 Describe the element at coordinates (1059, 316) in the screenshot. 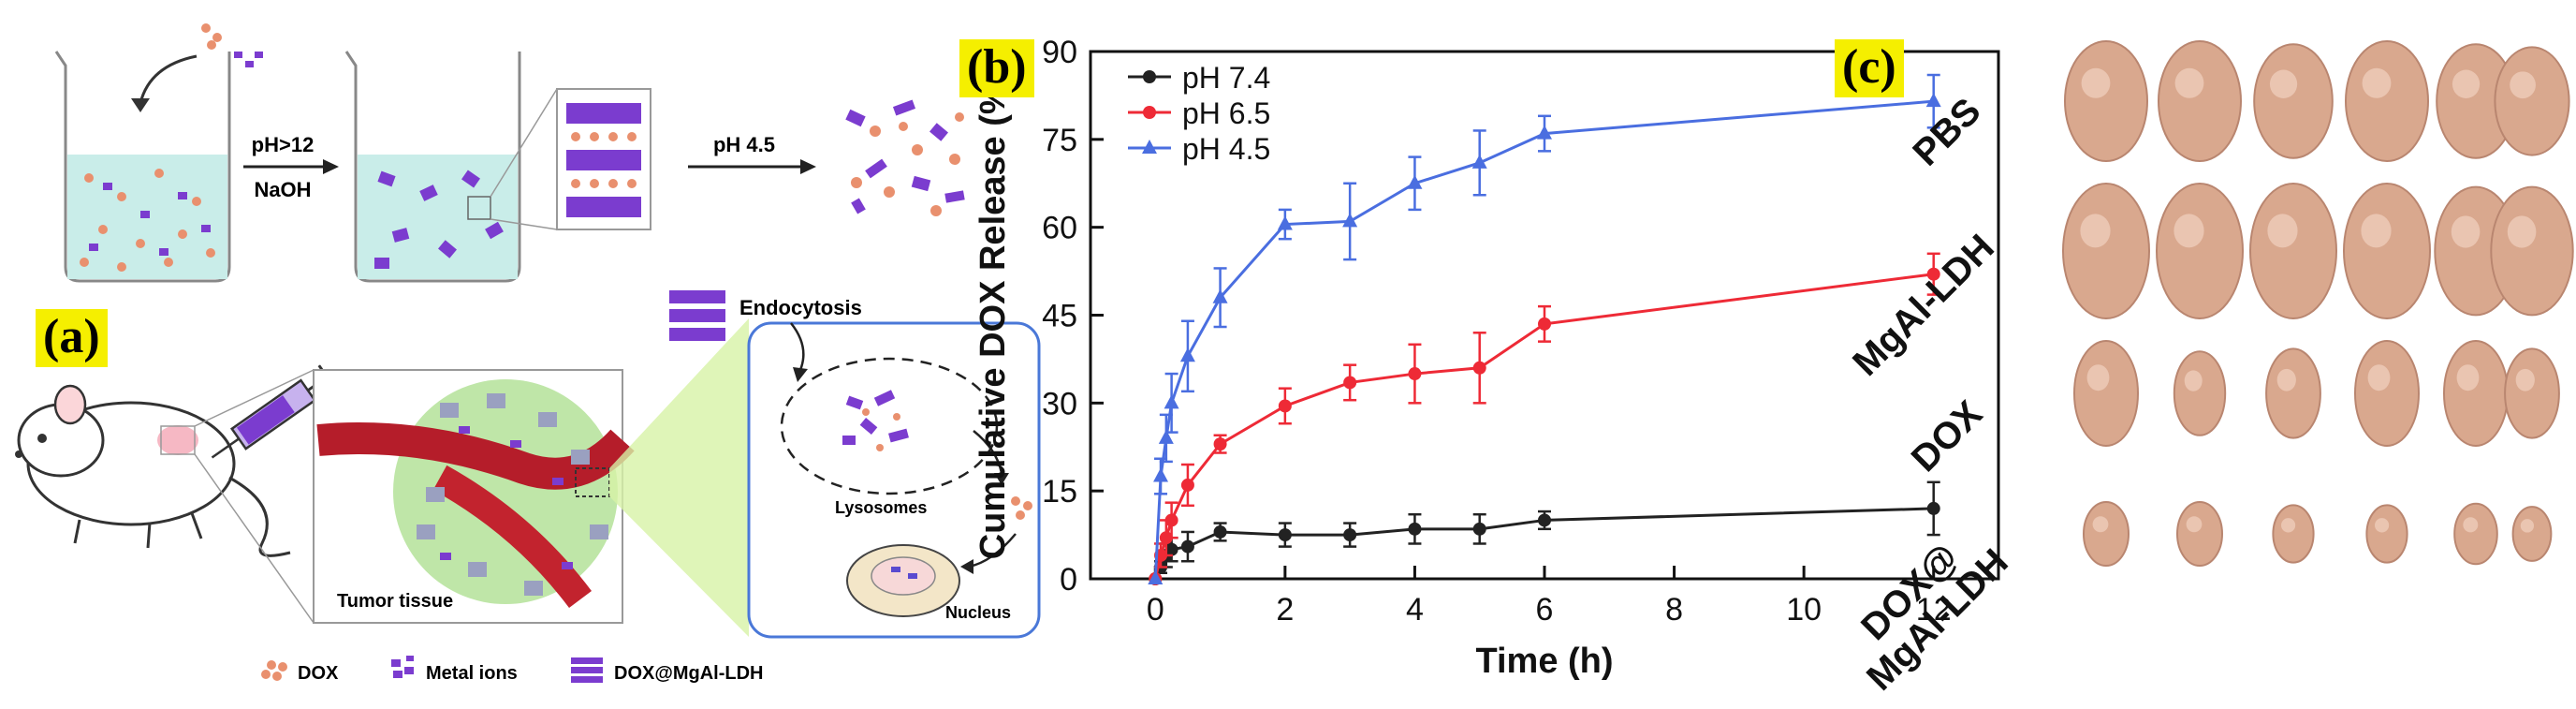

I see `y-tick-label: 45` at that location.